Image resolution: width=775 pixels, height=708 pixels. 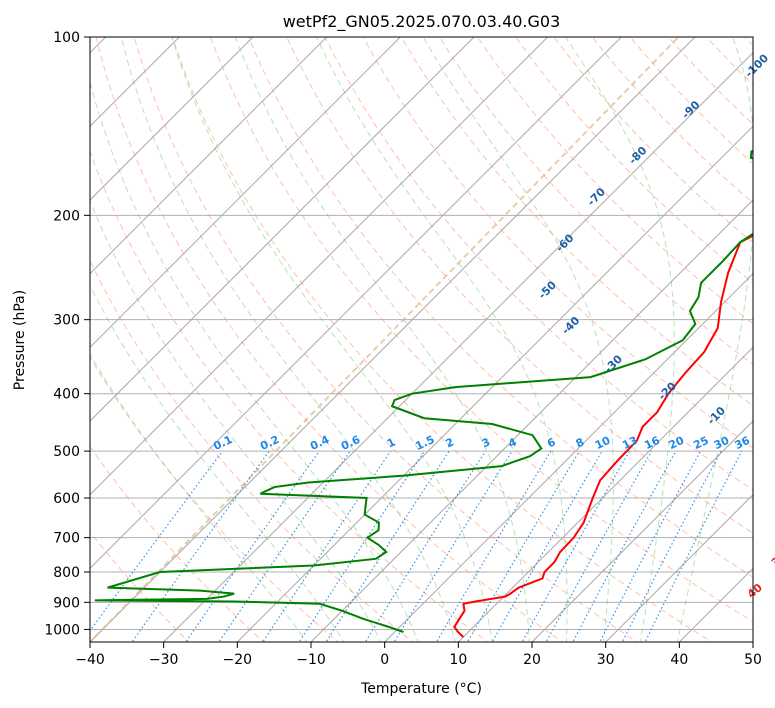 What do you see at coordinates (422, 22) in the screenshot?
I see `chart-title: wetPf2_GN05.2025.070.03.40.G03` at bounding box center [422, 22].